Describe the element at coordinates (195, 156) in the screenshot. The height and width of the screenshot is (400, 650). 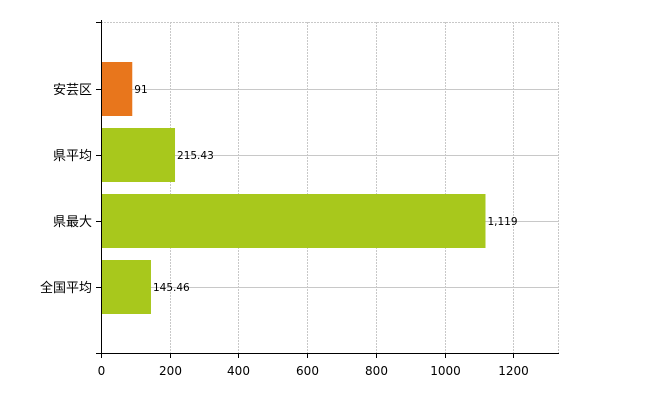
I see `data-label-1: 215.43` at that location.